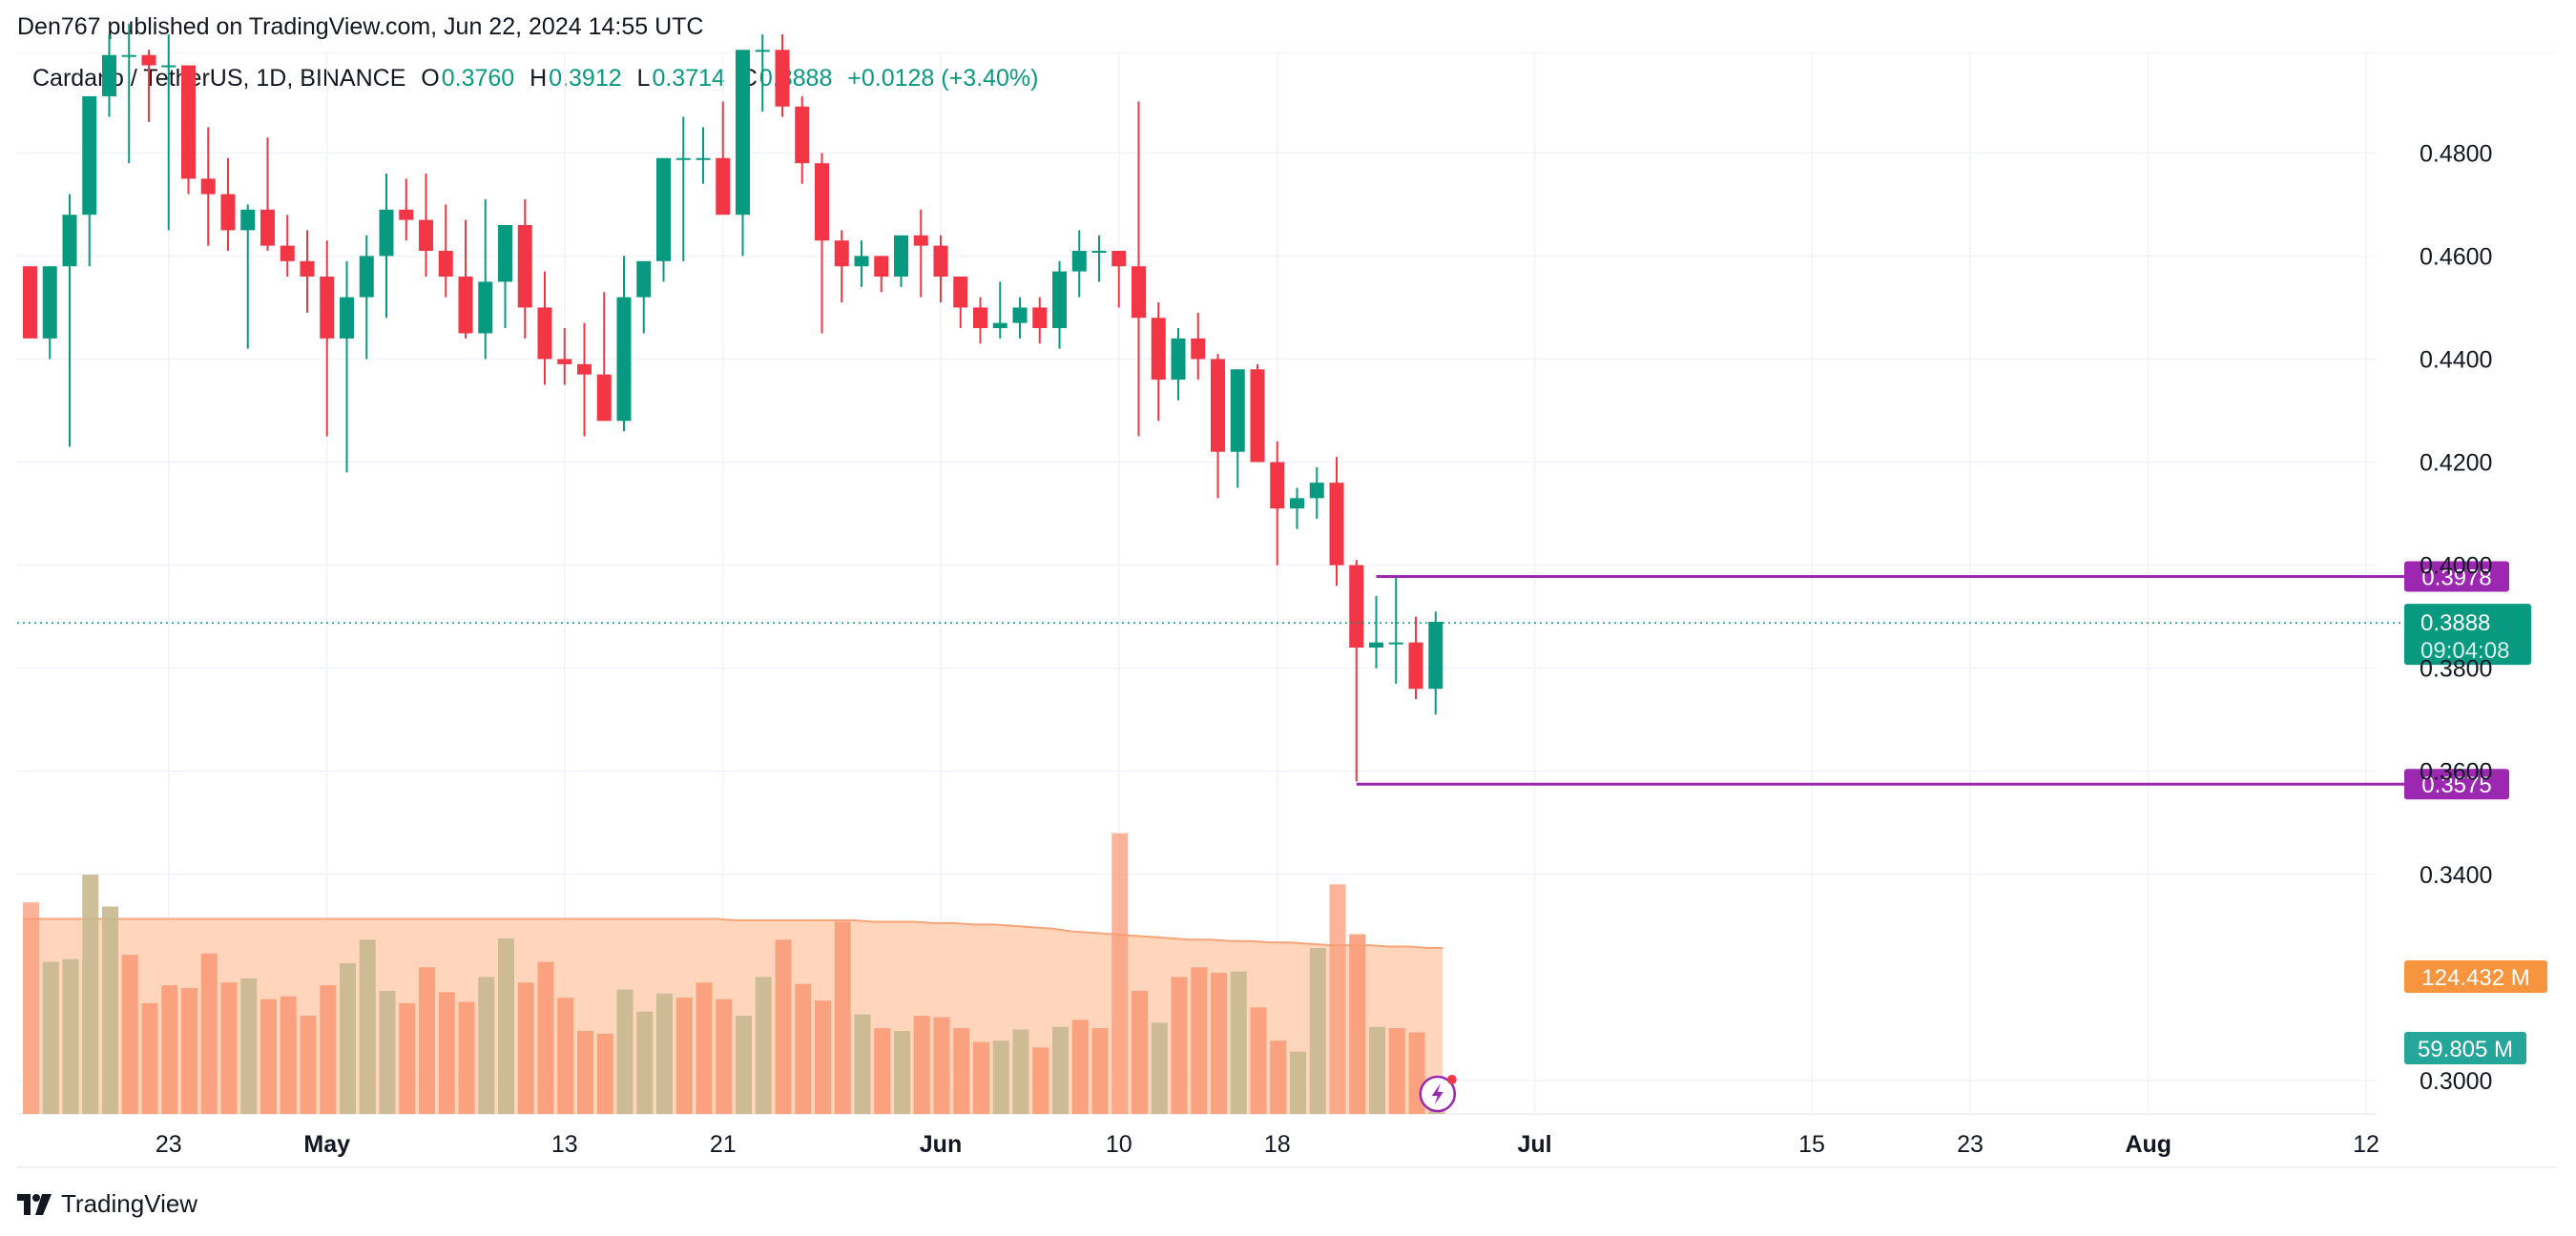 This screenshot has height=1236, width=2576. Describe the element at coordinates (795, 78) in the screenshot. I see `legend-close-value: 0.3888` at that location.